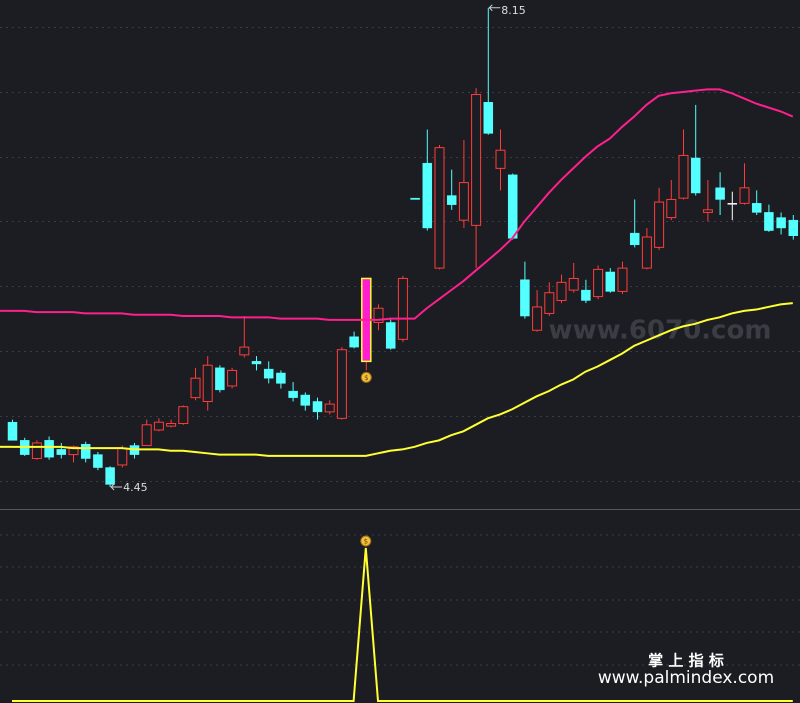 Image resolution: width=800 pixels, height=703 pixels. Describe the element at coordinates (686, 678) in the screenshot. I see `watermark: www.palmindex.com` at that location.